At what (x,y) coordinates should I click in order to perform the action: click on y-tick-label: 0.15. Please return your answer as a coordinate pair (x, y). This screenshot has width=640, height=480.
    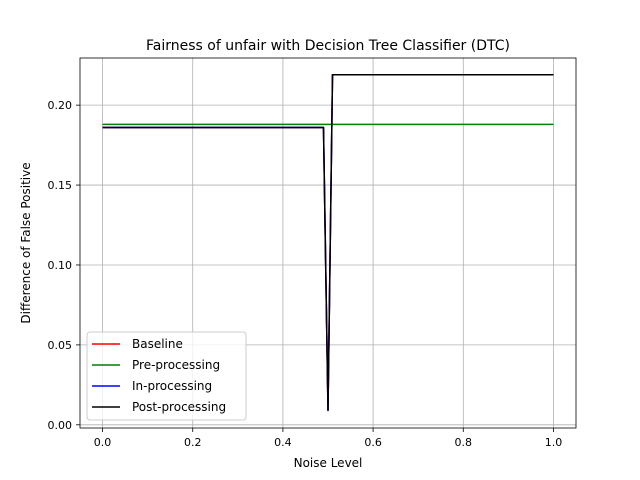
    Looking at the image, I should click on (60, 185).